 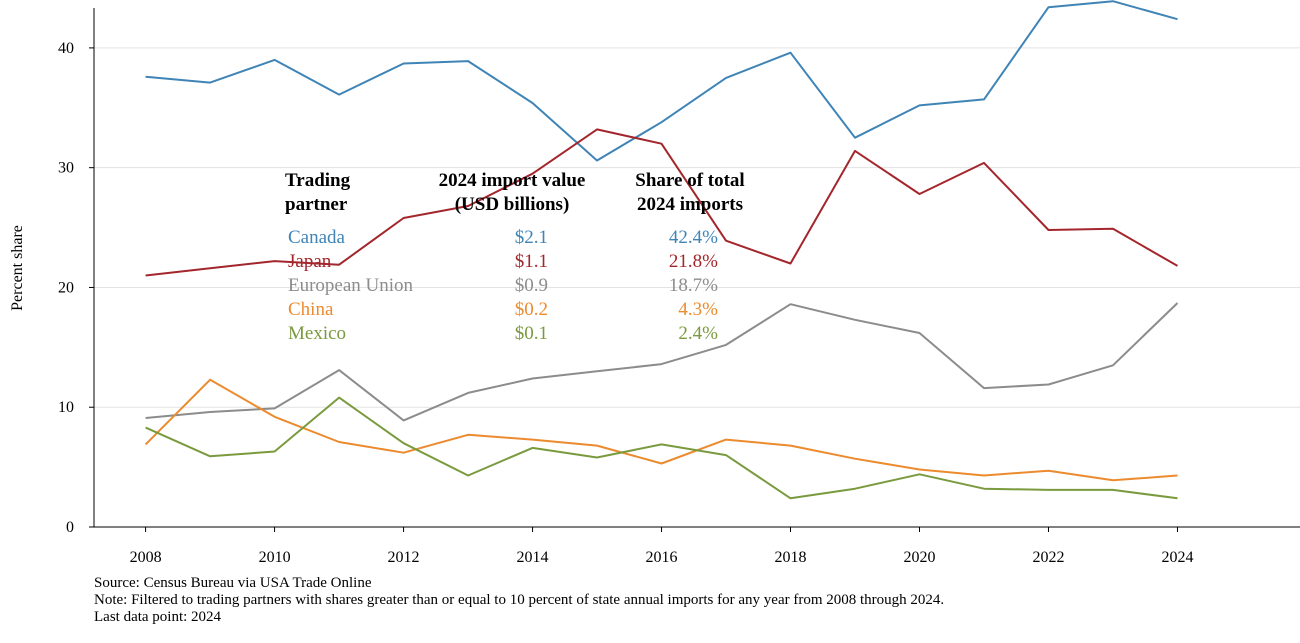 I want to click on y-tick-label: 20, so click(x=66, y=287).